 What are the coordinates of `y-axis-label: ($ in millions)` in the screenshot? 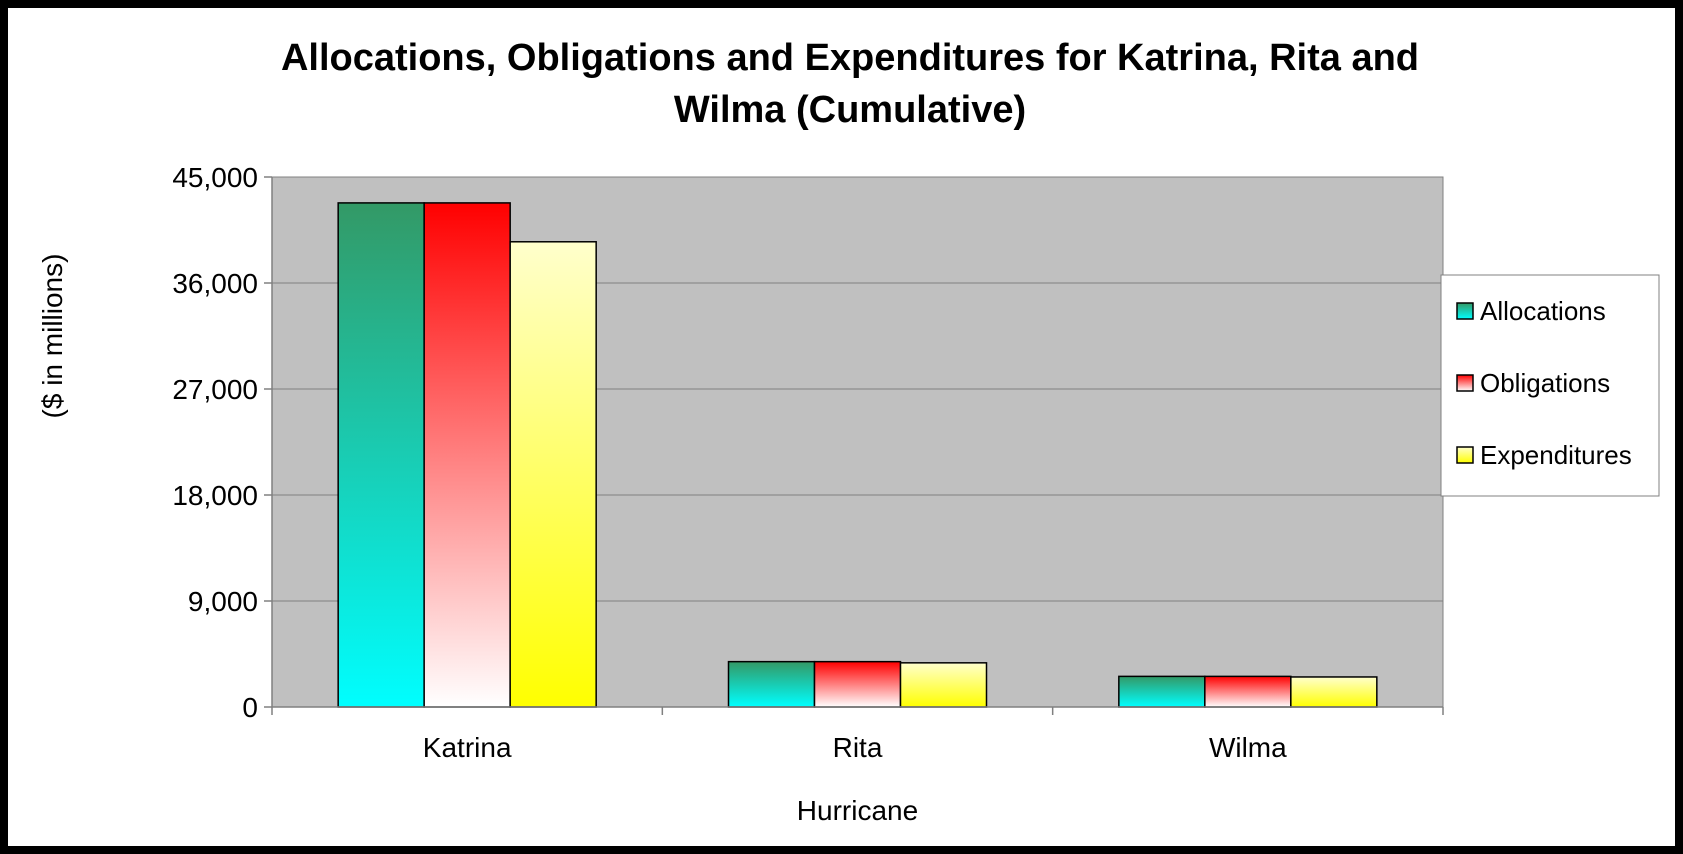 It's located at (52, 336).